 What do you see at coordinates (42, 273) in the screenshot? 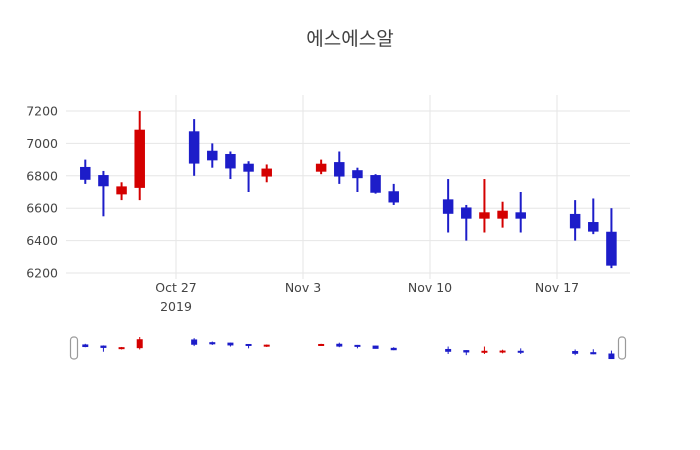
I see `y-tick-label: 6200` at bounding box center [42, 273].